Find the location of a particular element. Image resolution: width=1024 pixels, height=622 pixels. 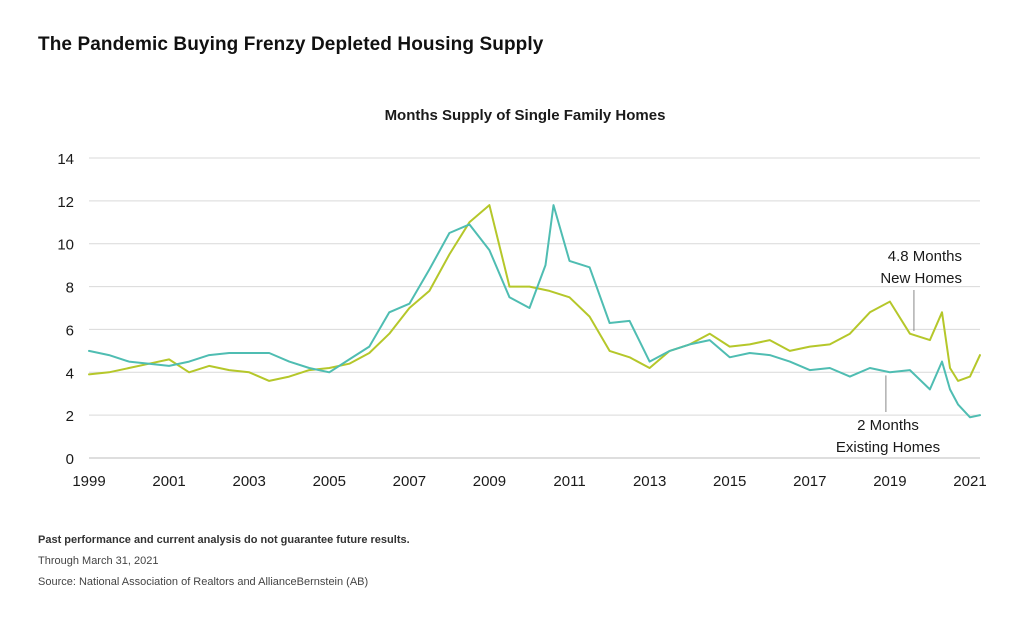

annotation-new-label: New Homes is located at coordinates (921, 278).